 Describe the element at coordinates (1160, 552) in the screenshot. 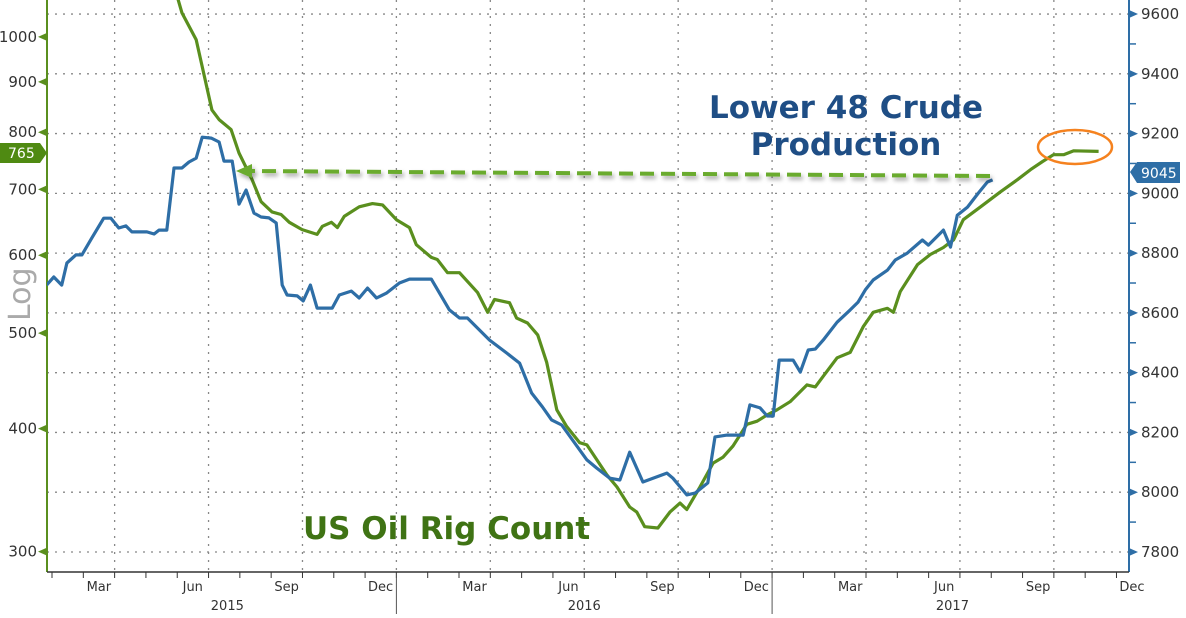

I see `right-tick-label: 7800` at that location.